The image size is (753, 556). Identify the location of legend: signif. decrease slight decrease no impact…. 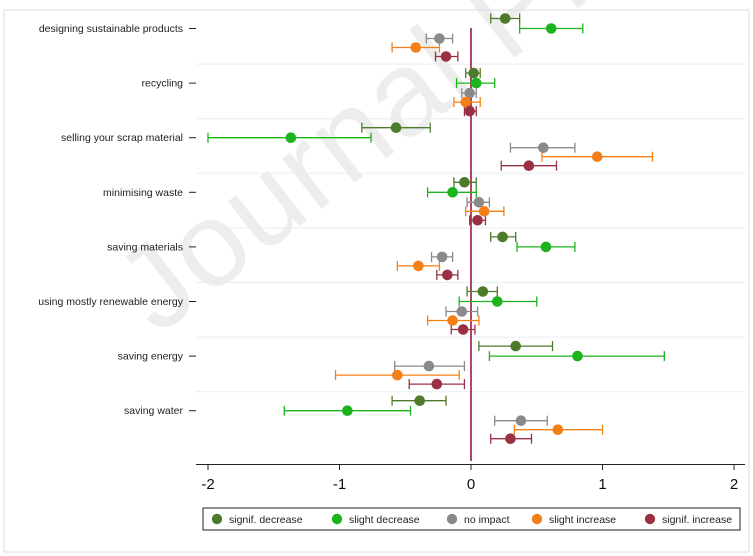
(471, 519).